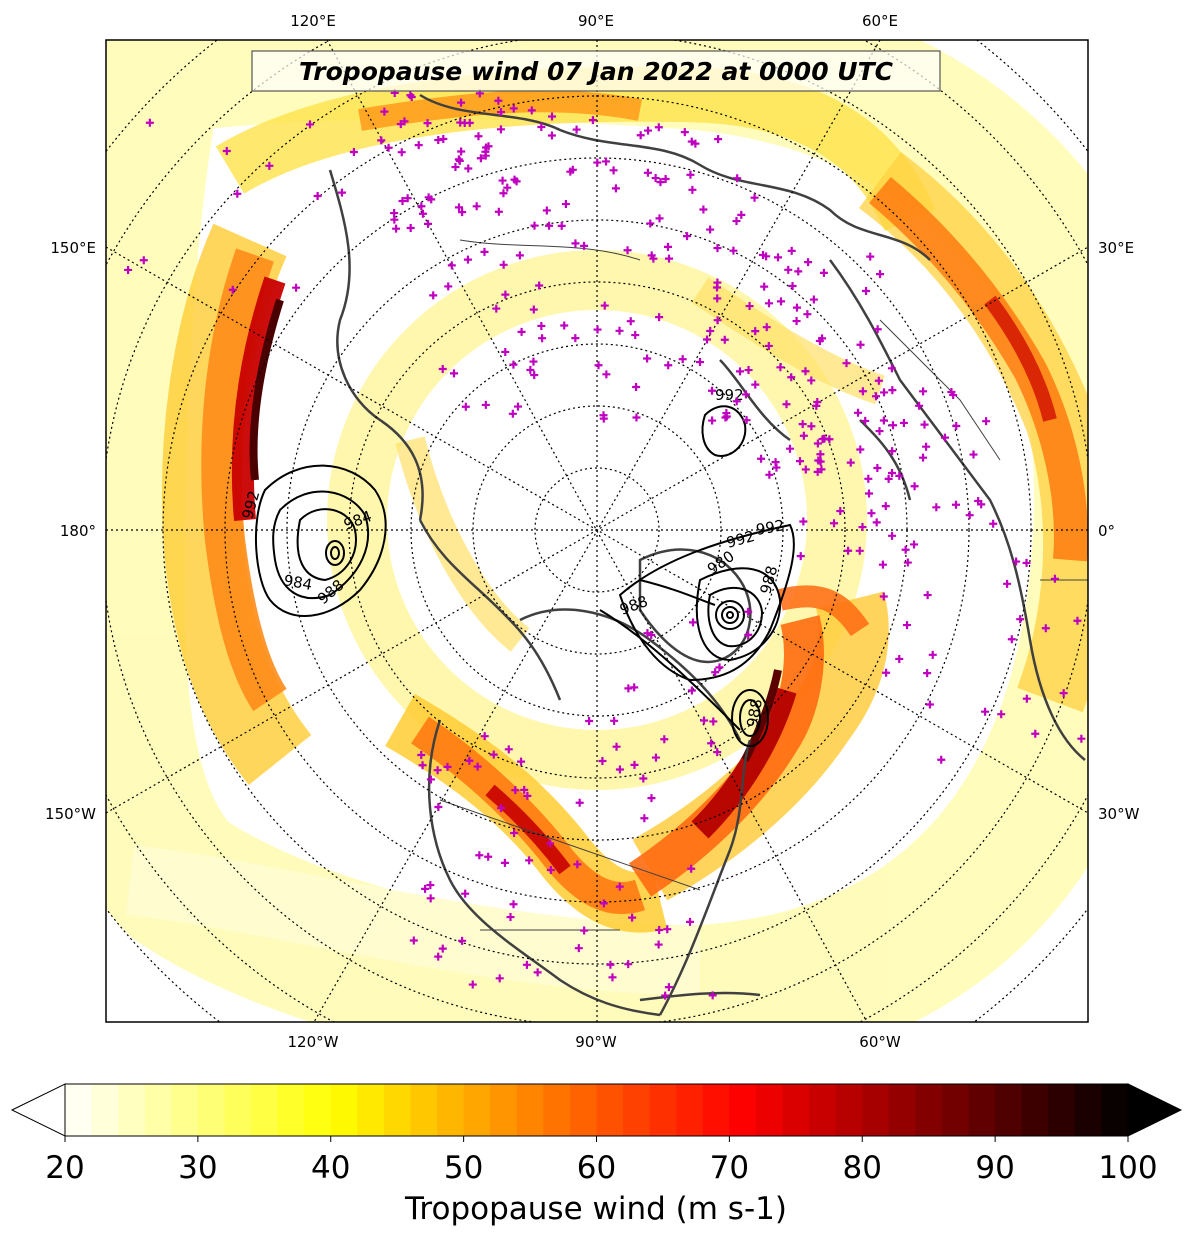 The image size is (1192, 1238). I want to click on low-newfoundland-outer, so click(750, 718).